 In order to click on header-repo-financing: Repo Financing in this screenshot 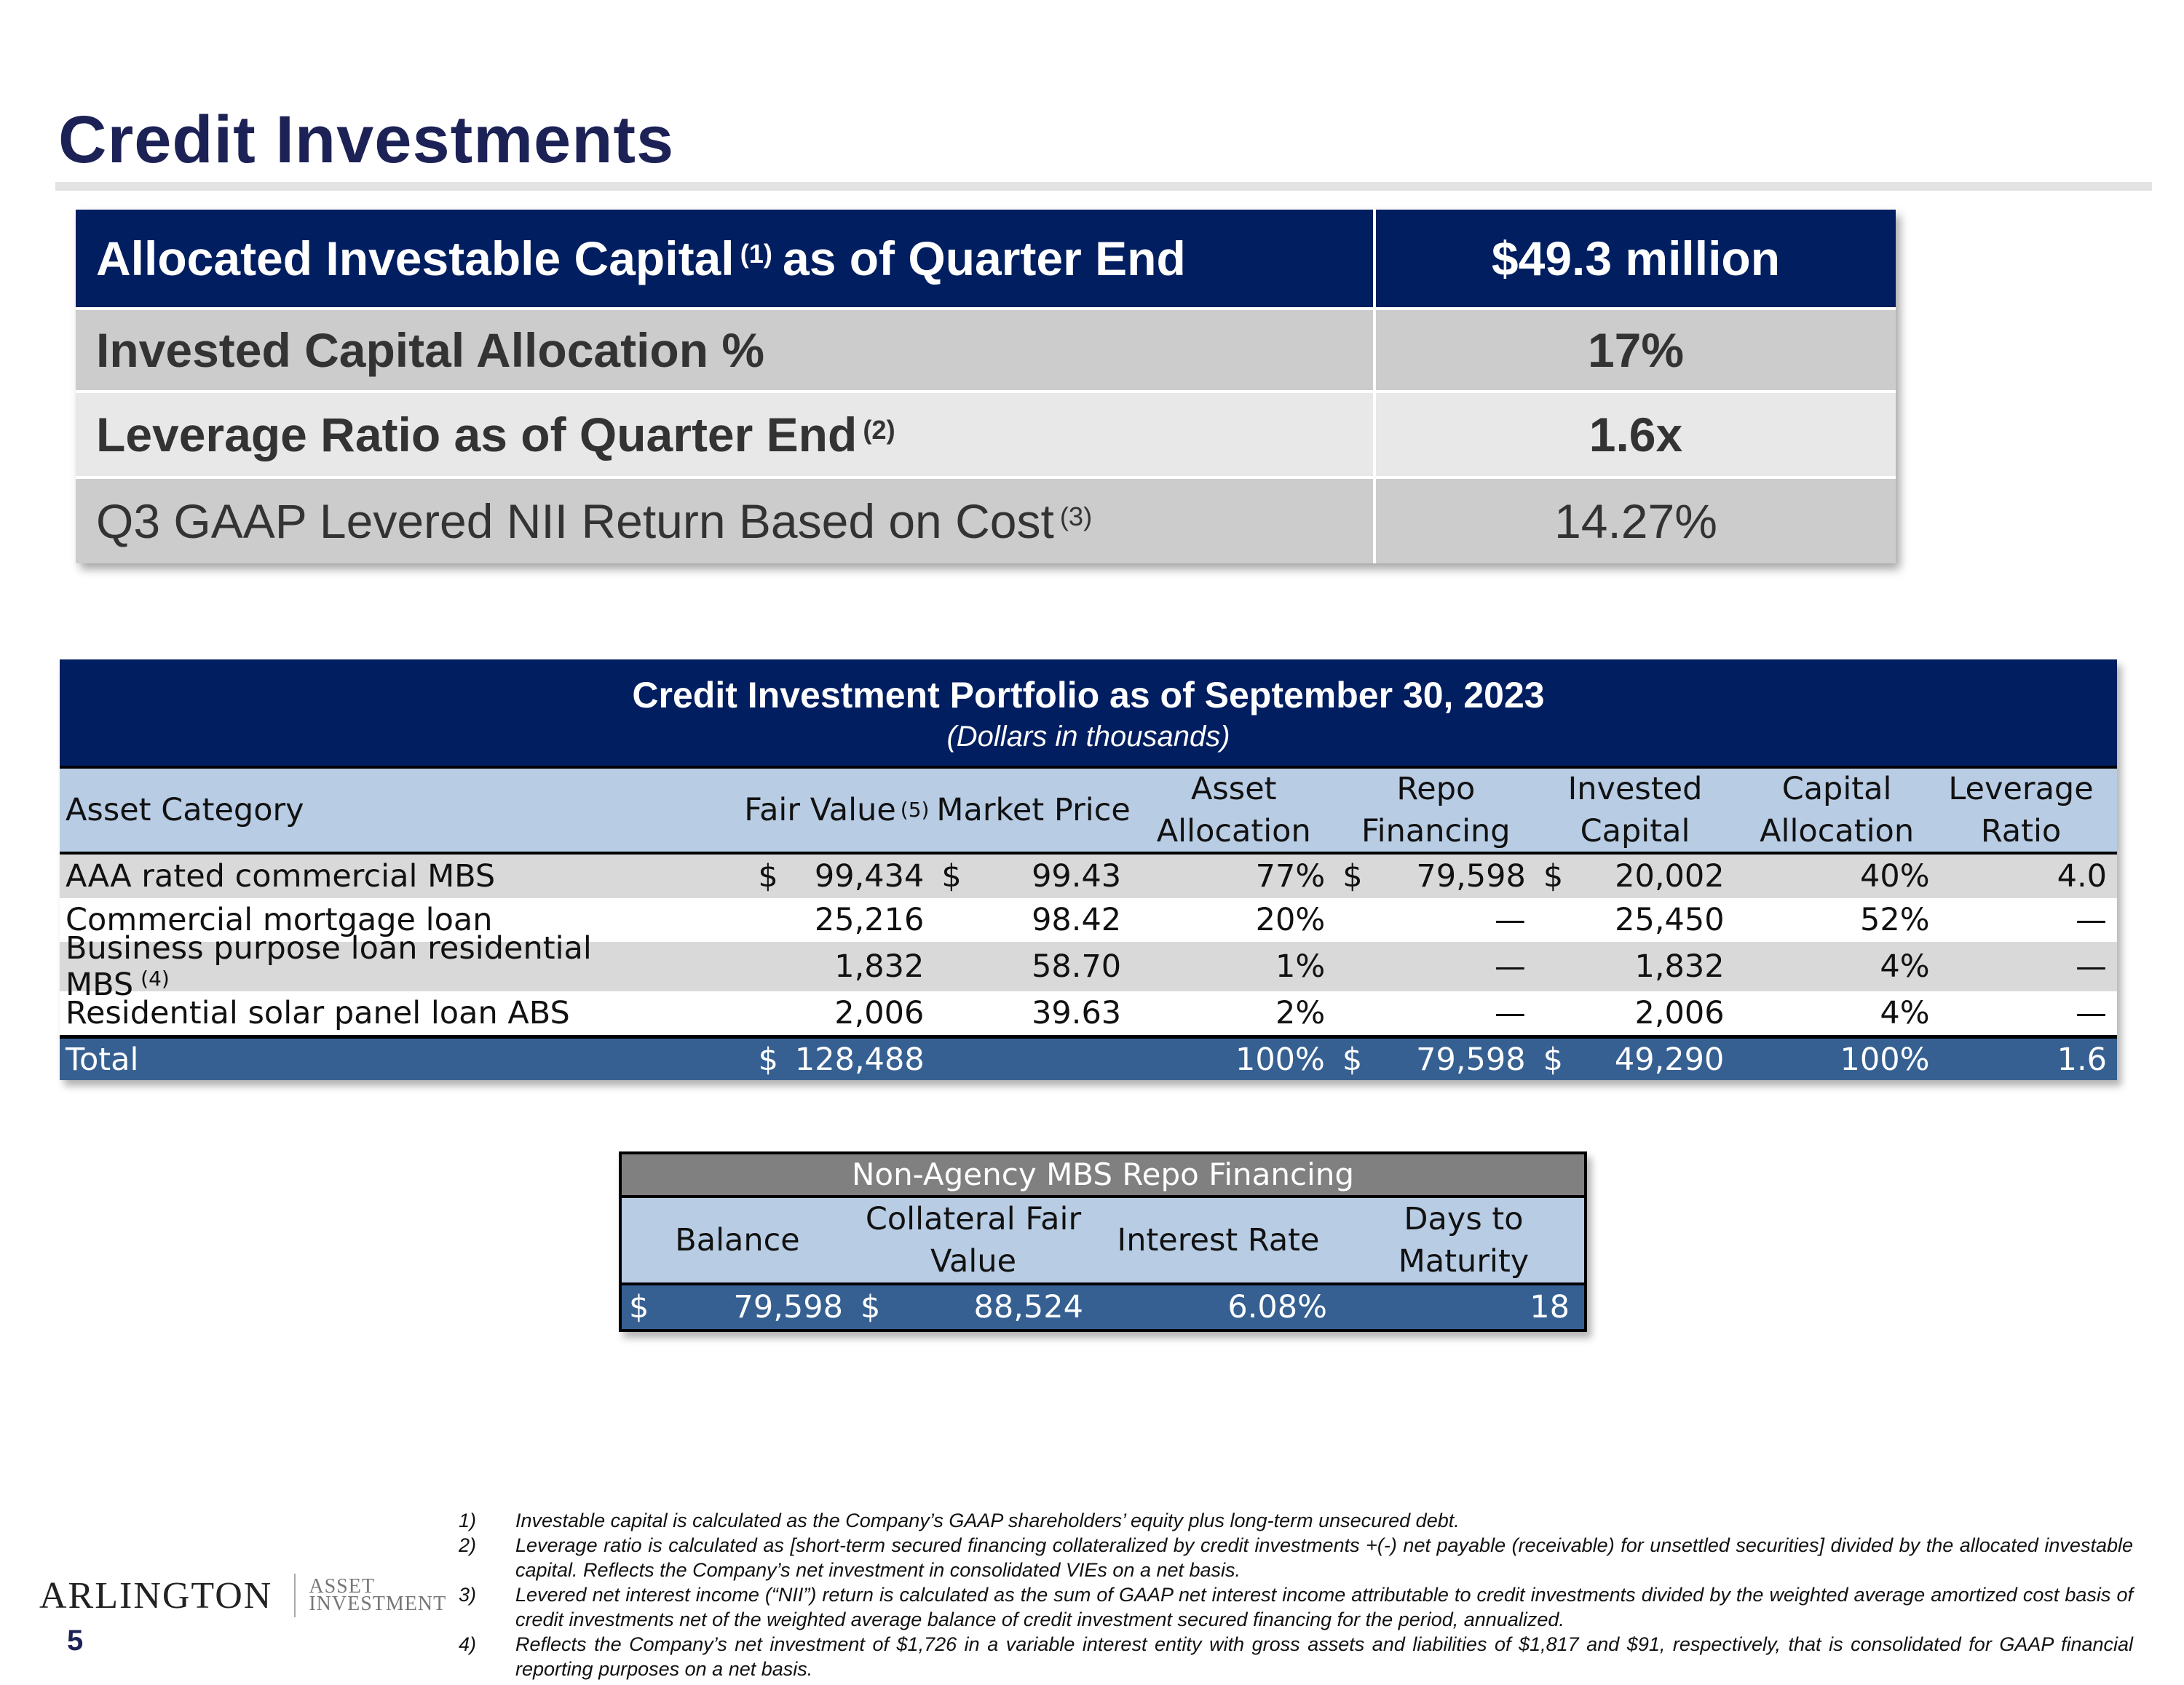, I will do `click(1436, 810)`.